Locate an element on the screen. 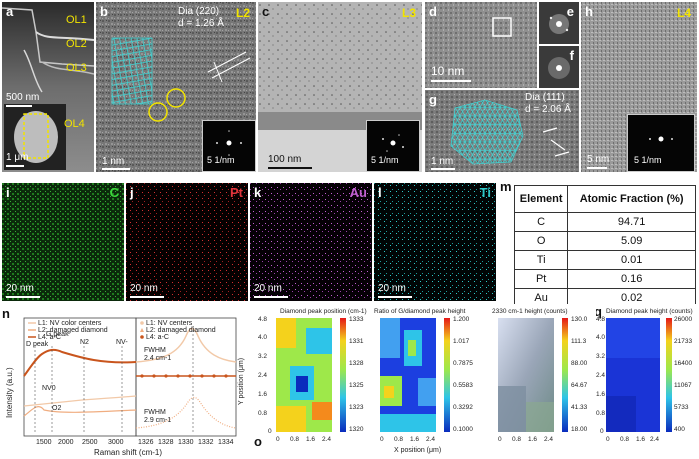 This screenshot has width=699, height=459. tick-1326: 1326 is located at coordinates (146, 442).